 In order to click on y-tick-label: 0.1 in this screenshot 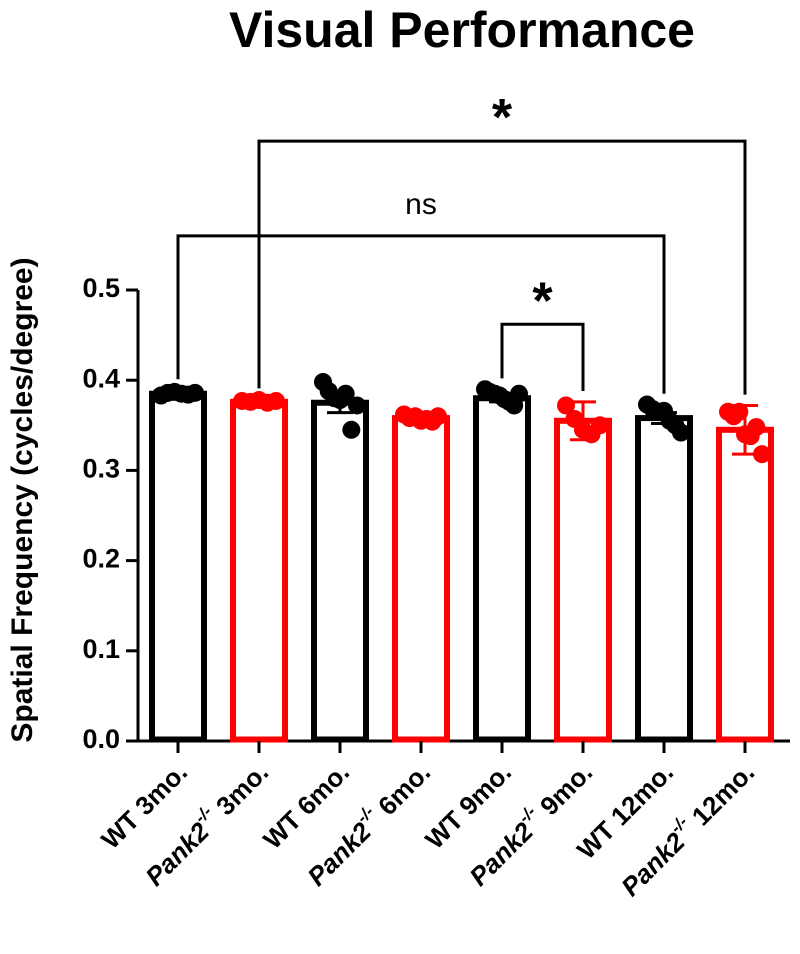, I will do `click(101, 649)`.